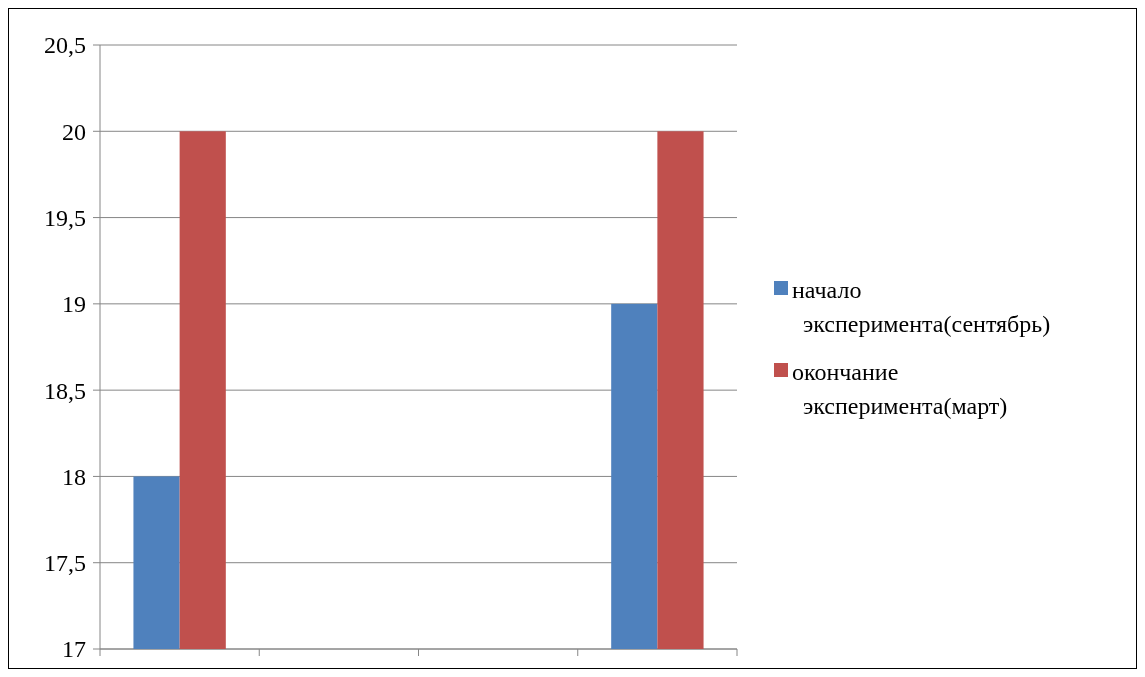 The width and height of the screenshot is (1145, 677). What do you see at coordinates (74, 304) in the screenshot?
I see `y-tick-label: 19` at bounding box center [74, 304].